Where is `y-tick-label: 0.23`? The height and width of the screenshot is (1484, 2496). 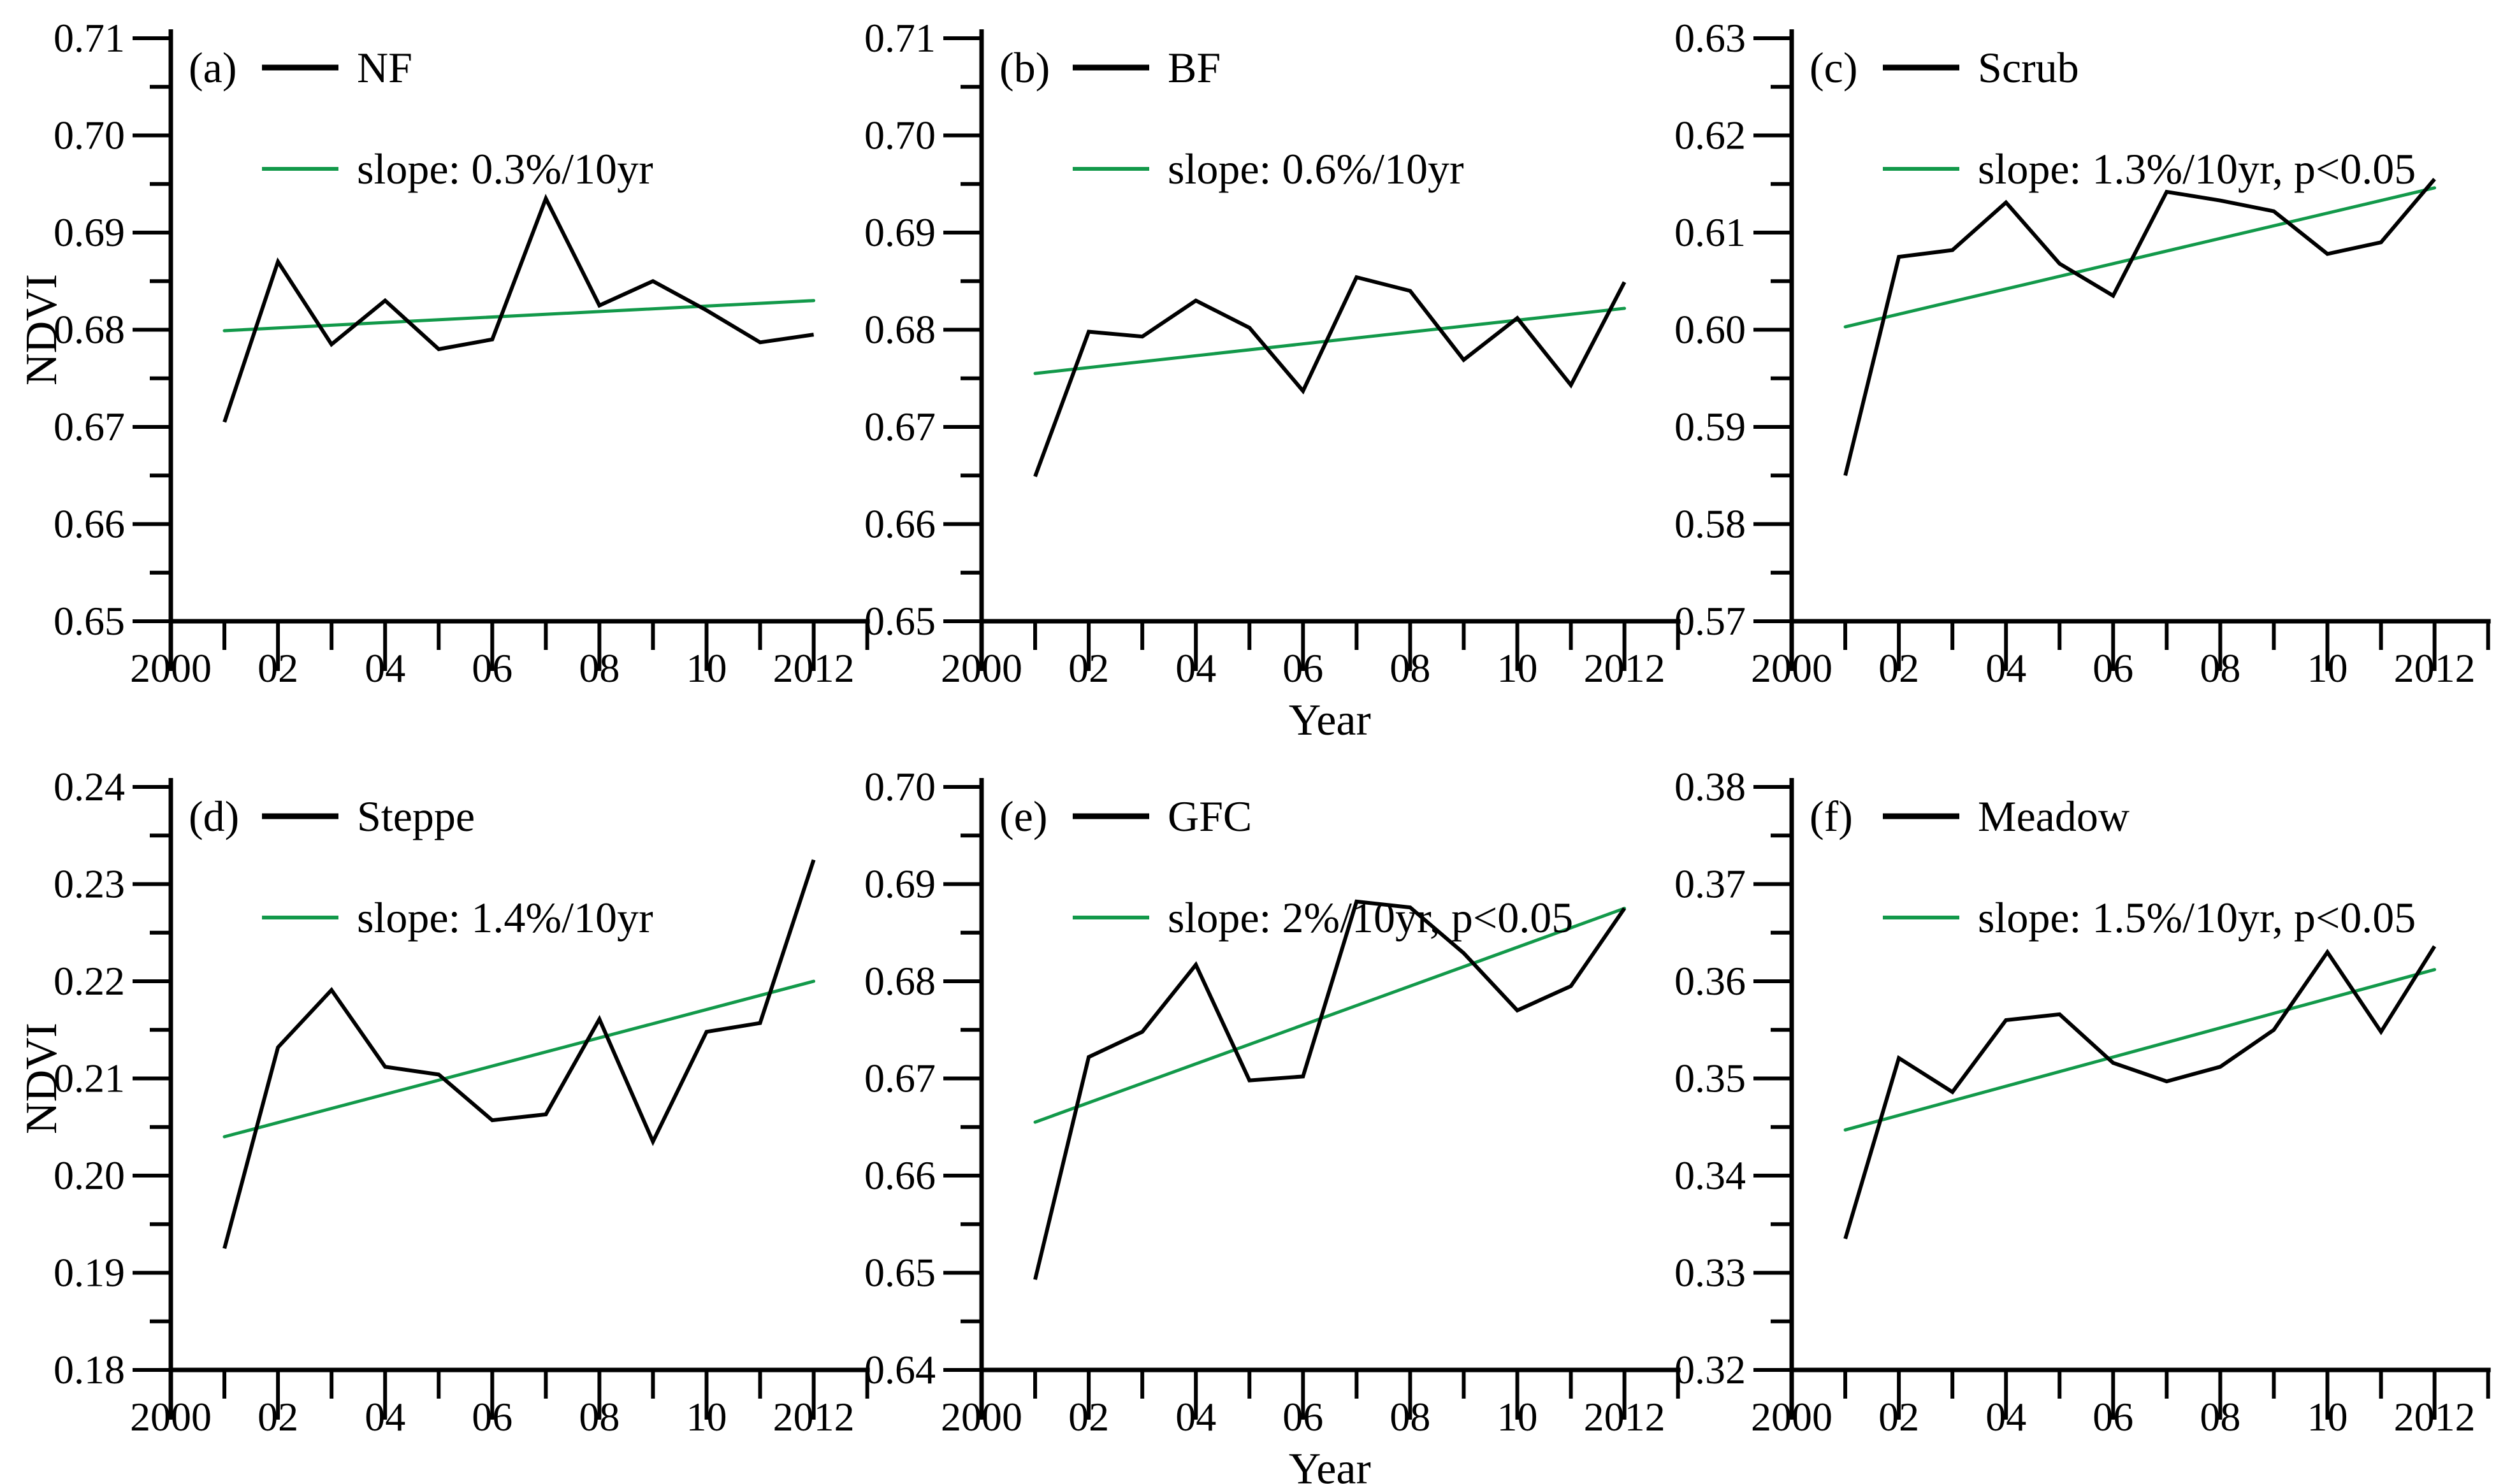
y-tick-label: 0.23 is located at coordinates (90, 884).